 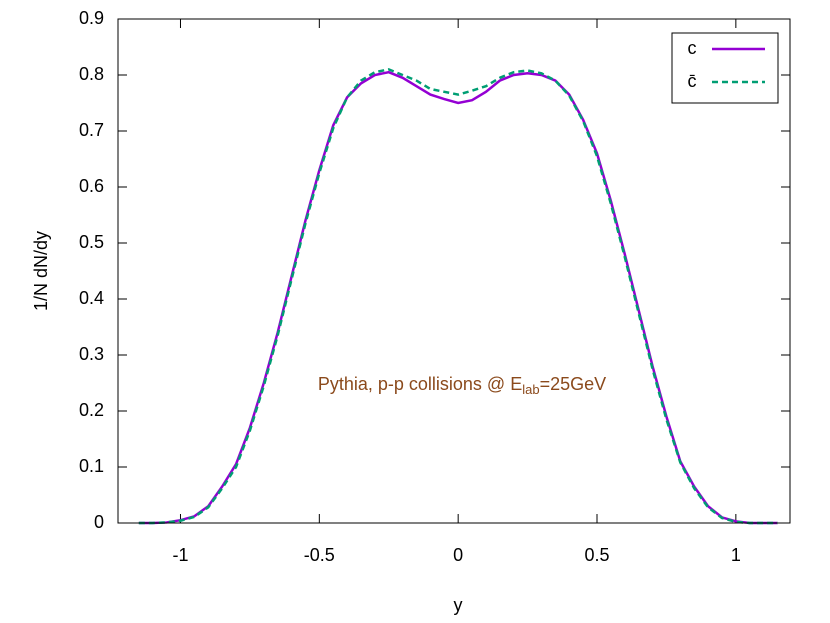 I want to click on legend-label: c̄, so click(x=692, y=81).